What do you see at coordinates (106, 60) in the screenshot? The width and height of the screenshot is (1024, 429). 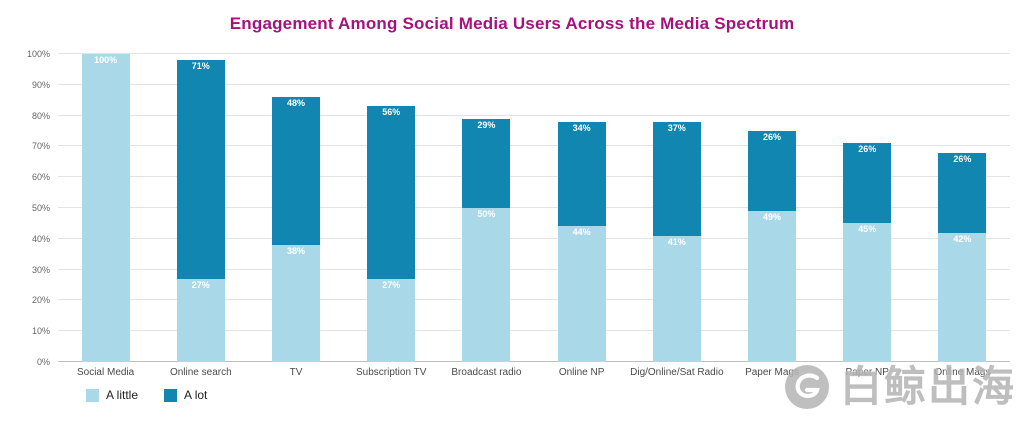 I see `bar-segment-label: 100%` at bounding box center [106, 60].